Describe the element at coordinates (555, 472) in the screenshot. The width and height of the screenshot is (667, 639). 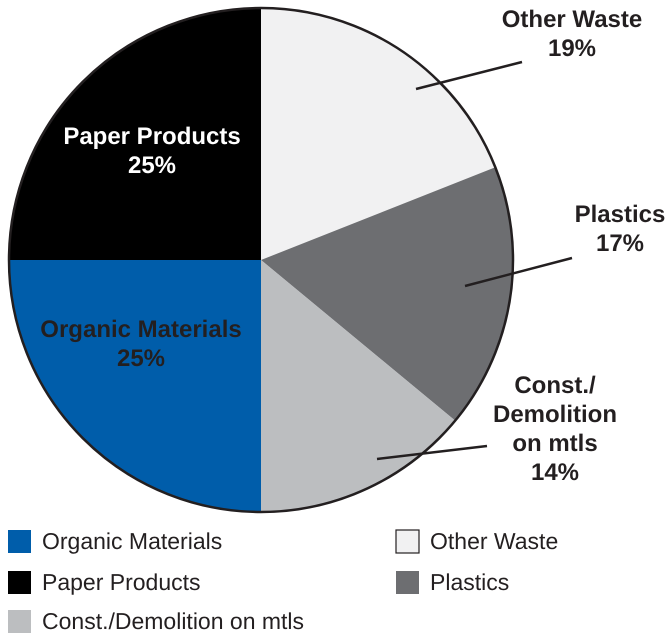
I see `data-label: 14%` at that location.